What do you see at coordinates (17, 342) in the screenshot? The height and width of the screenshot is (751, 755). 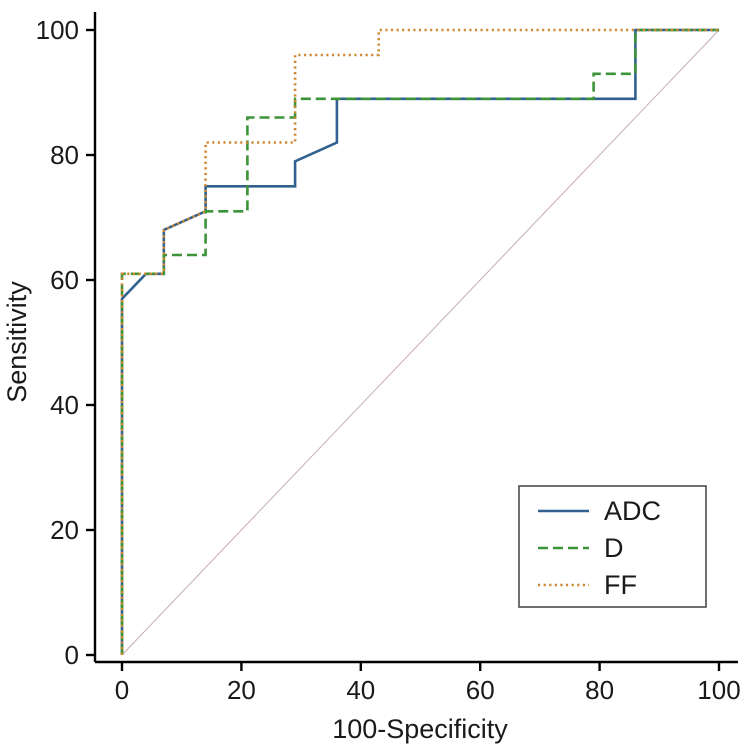 I see `y-axis-title: Sensitivity` at bounding box center [17, 342].